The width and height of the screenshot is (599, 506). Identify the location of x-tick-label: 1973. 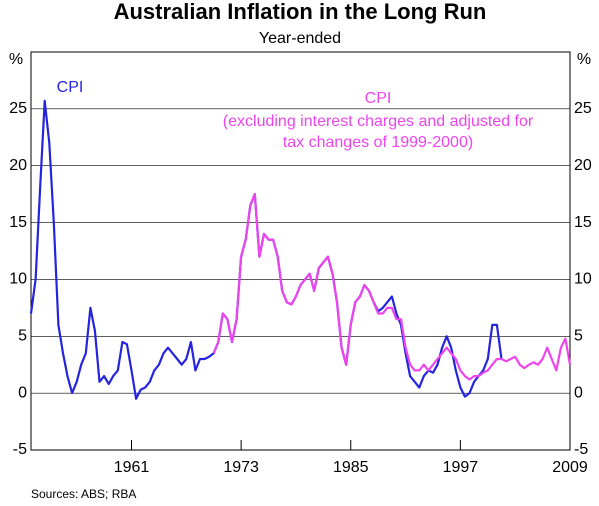
(241, 467).